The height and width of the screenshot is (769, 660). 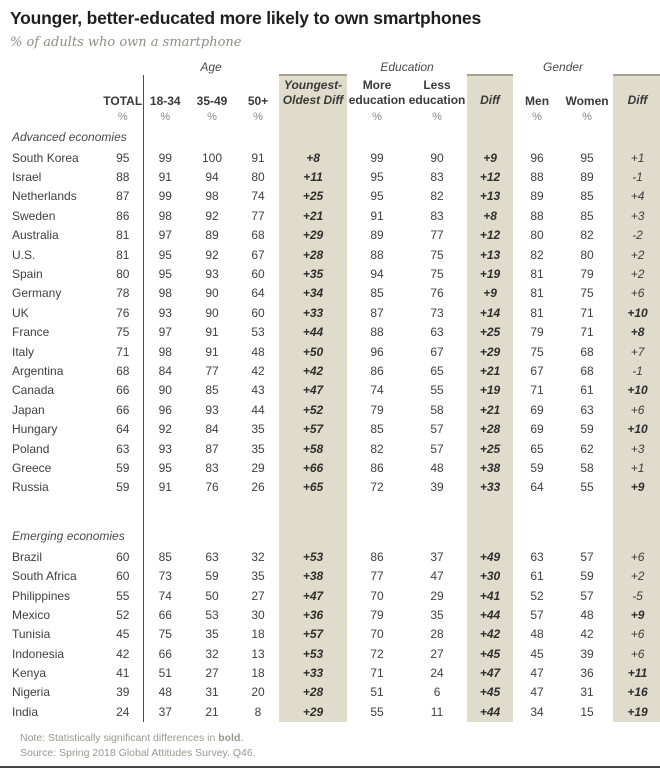 What do you see at coordinates (537, 254) in the screenshot?
I see `men-value: 82` at bounding box center [537, 254].